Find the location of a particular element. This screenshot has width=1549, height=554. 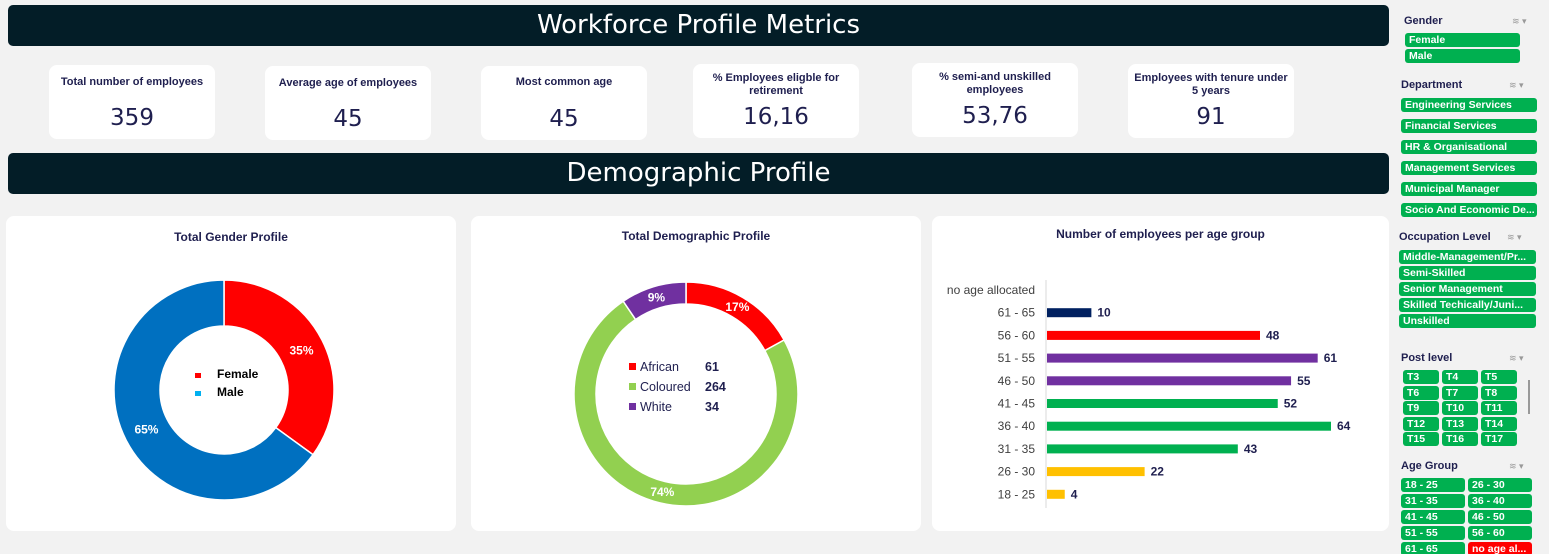

slicer-item: T16 is located at coordinates (1460, 439).